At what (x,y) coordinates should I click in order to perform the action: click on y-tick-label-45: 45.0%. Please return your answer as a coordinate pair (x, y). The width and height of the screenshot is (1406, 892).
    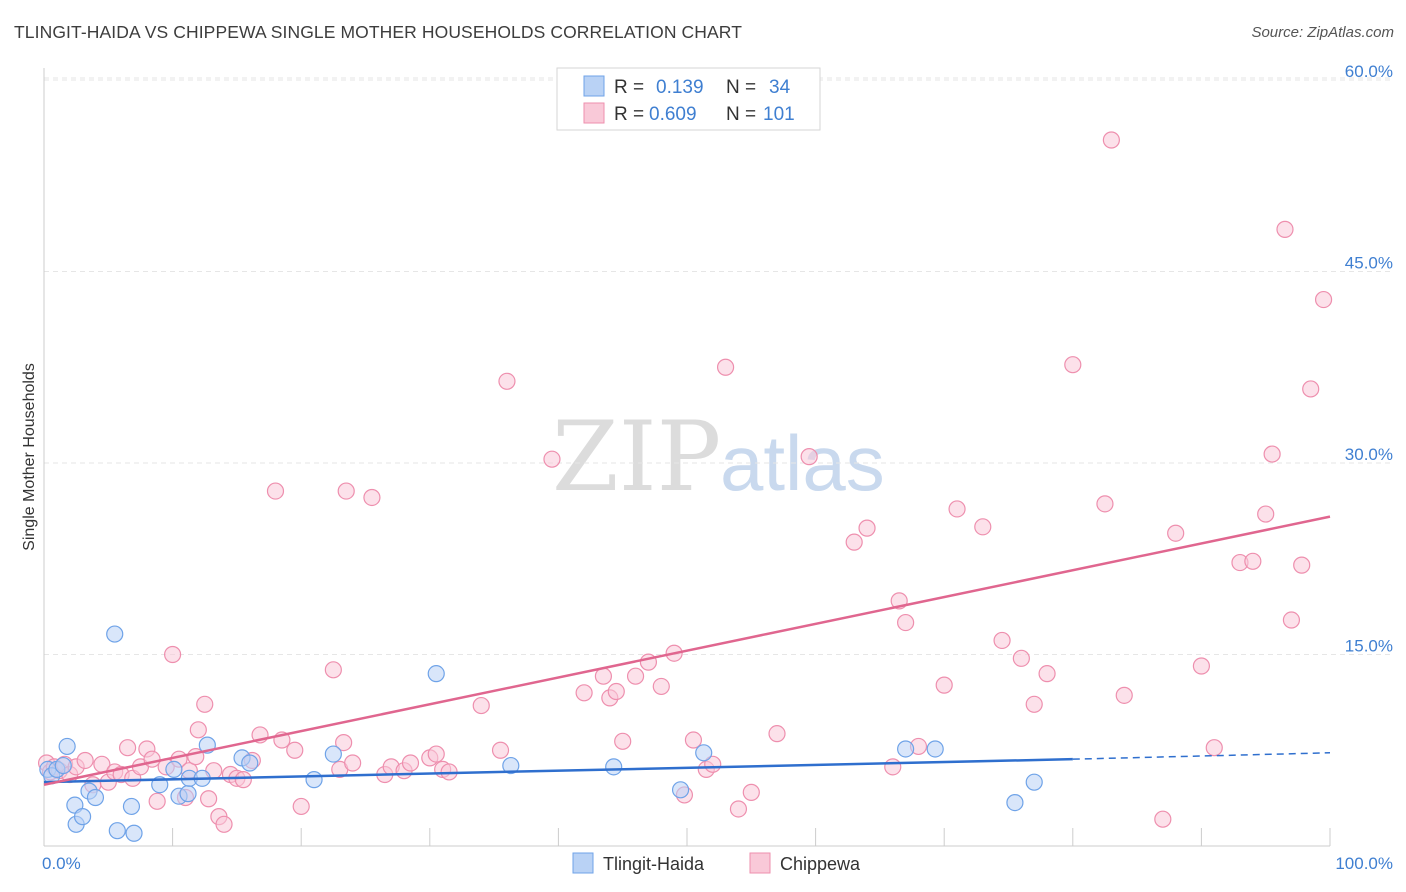
    Looking at the image, I should click on (1369, 263).